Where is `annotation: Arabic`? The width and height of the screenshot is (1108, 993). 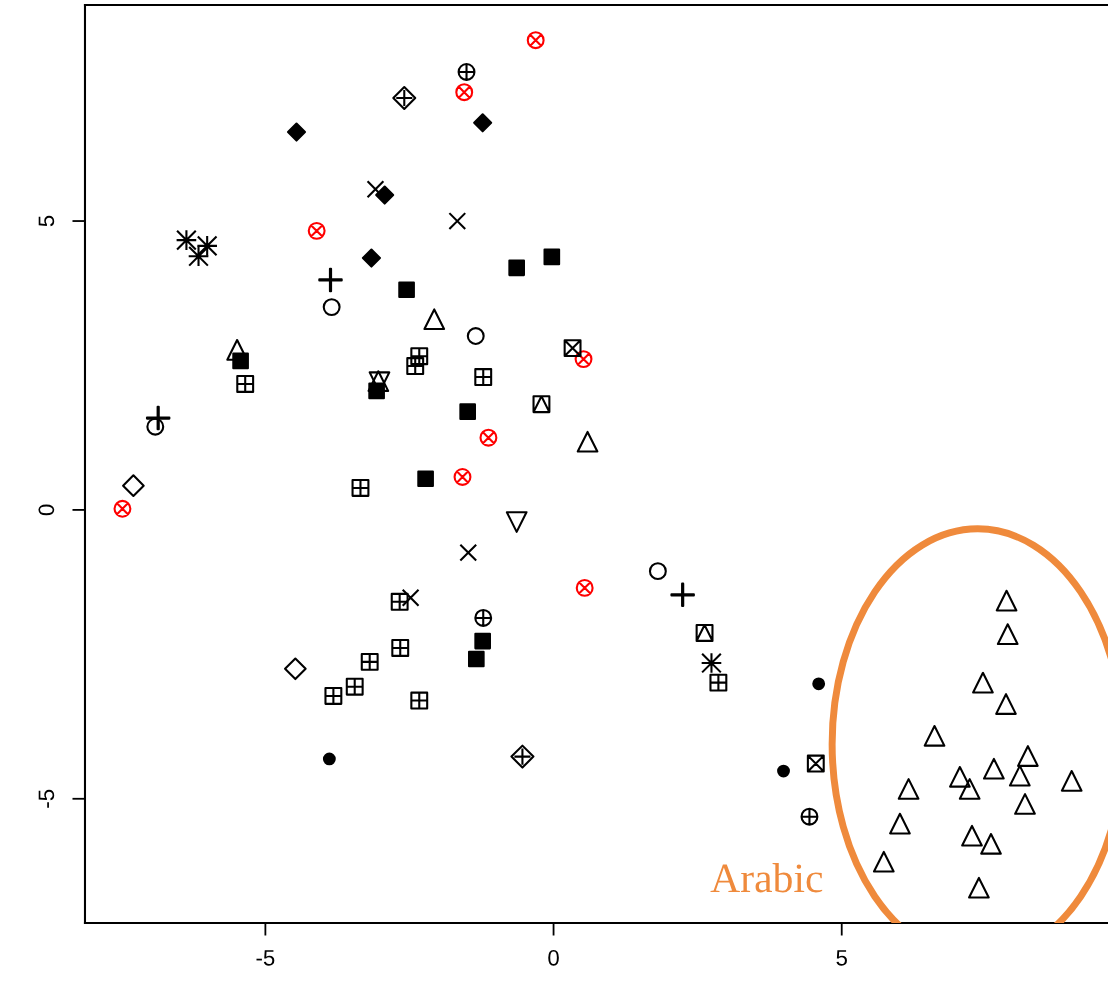 annotation: Arabic is located at coordinates (766, 878).